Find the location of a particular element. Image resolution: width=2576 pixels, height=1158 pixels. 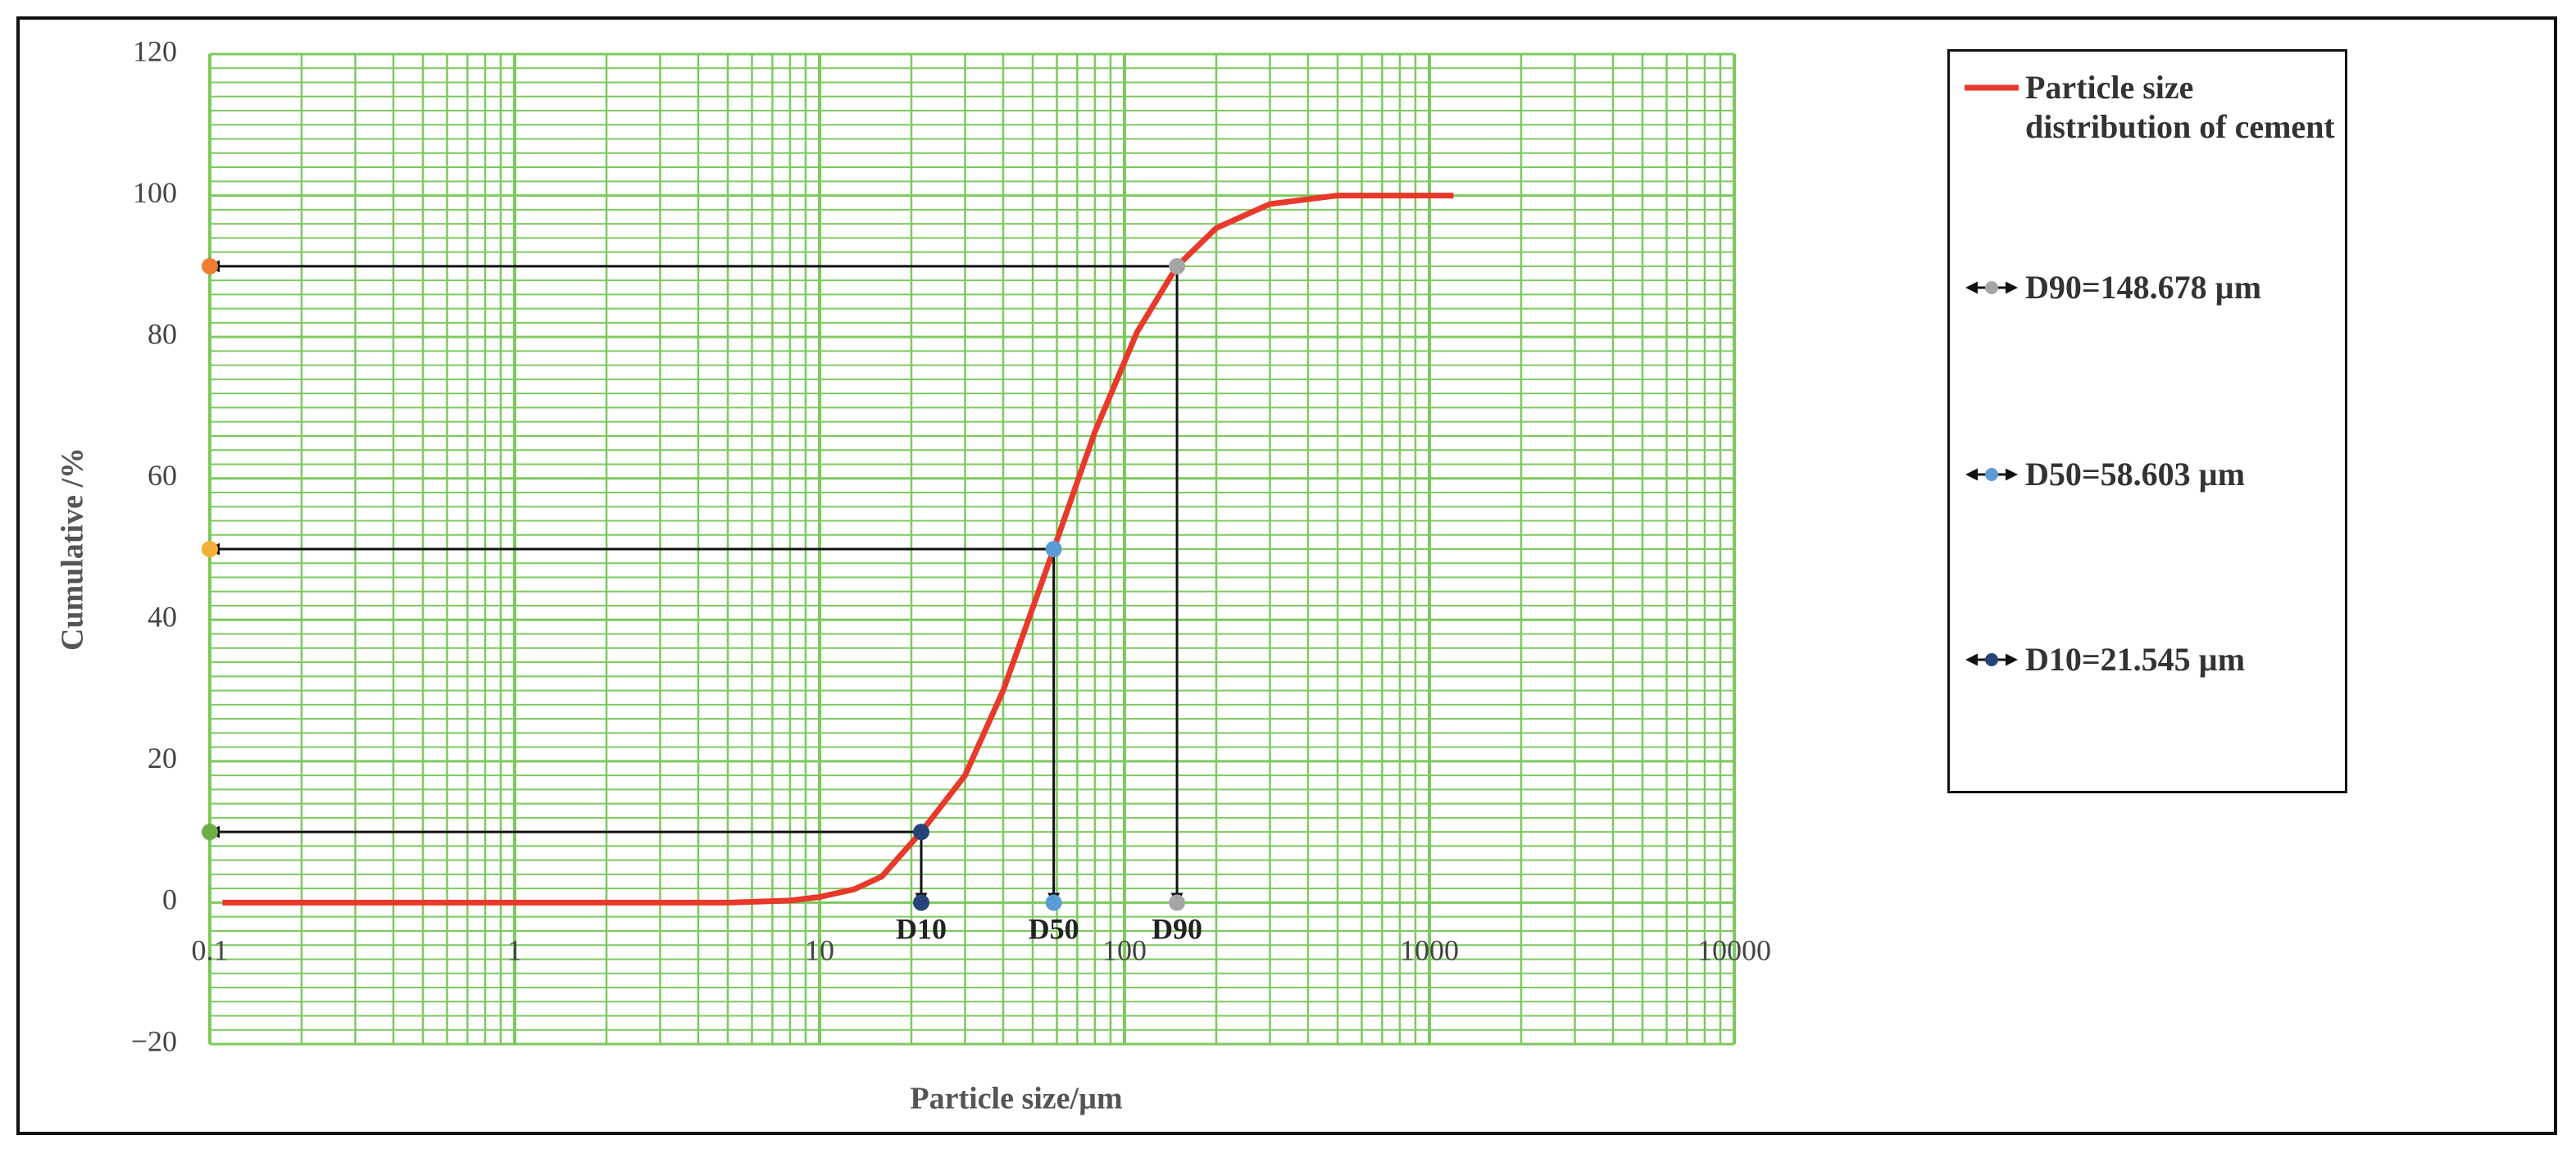

y-tick-label: 100 is located at coordinates (155, 192).